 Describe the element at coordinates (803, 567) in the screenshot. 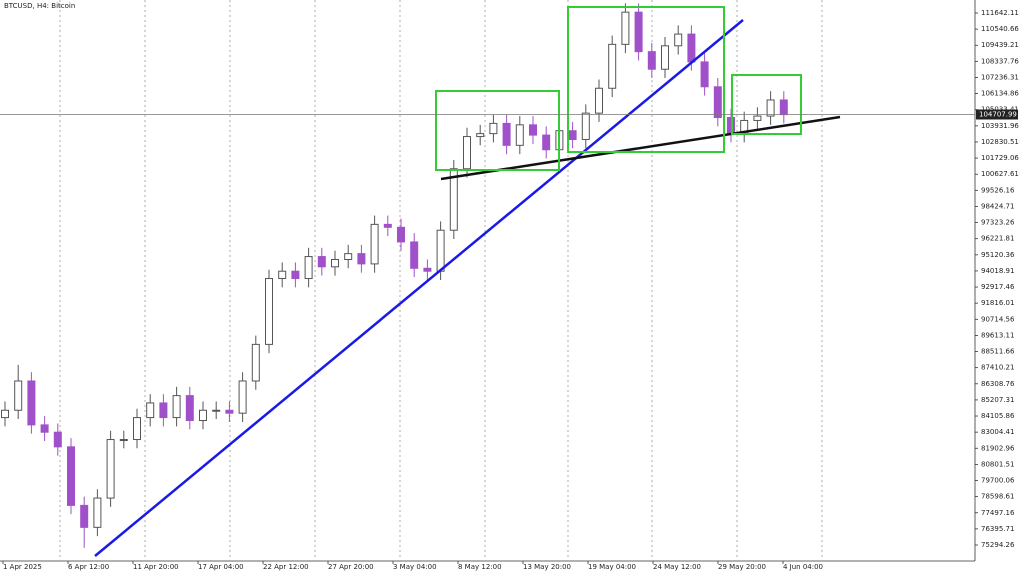

I see `x-tick-label: 4 Jun 04:00` at that location.